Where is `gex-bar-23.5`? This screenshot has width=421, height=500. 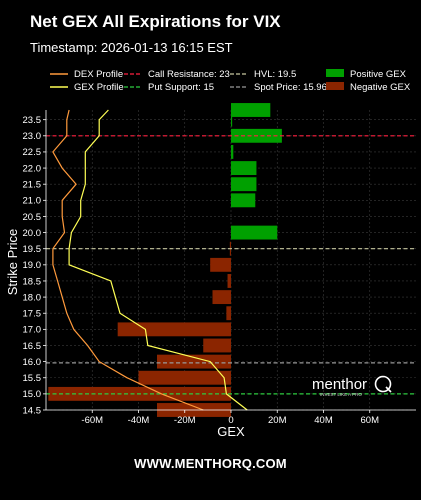 gex-bar-23.5 is located at coordinates (232, 119).